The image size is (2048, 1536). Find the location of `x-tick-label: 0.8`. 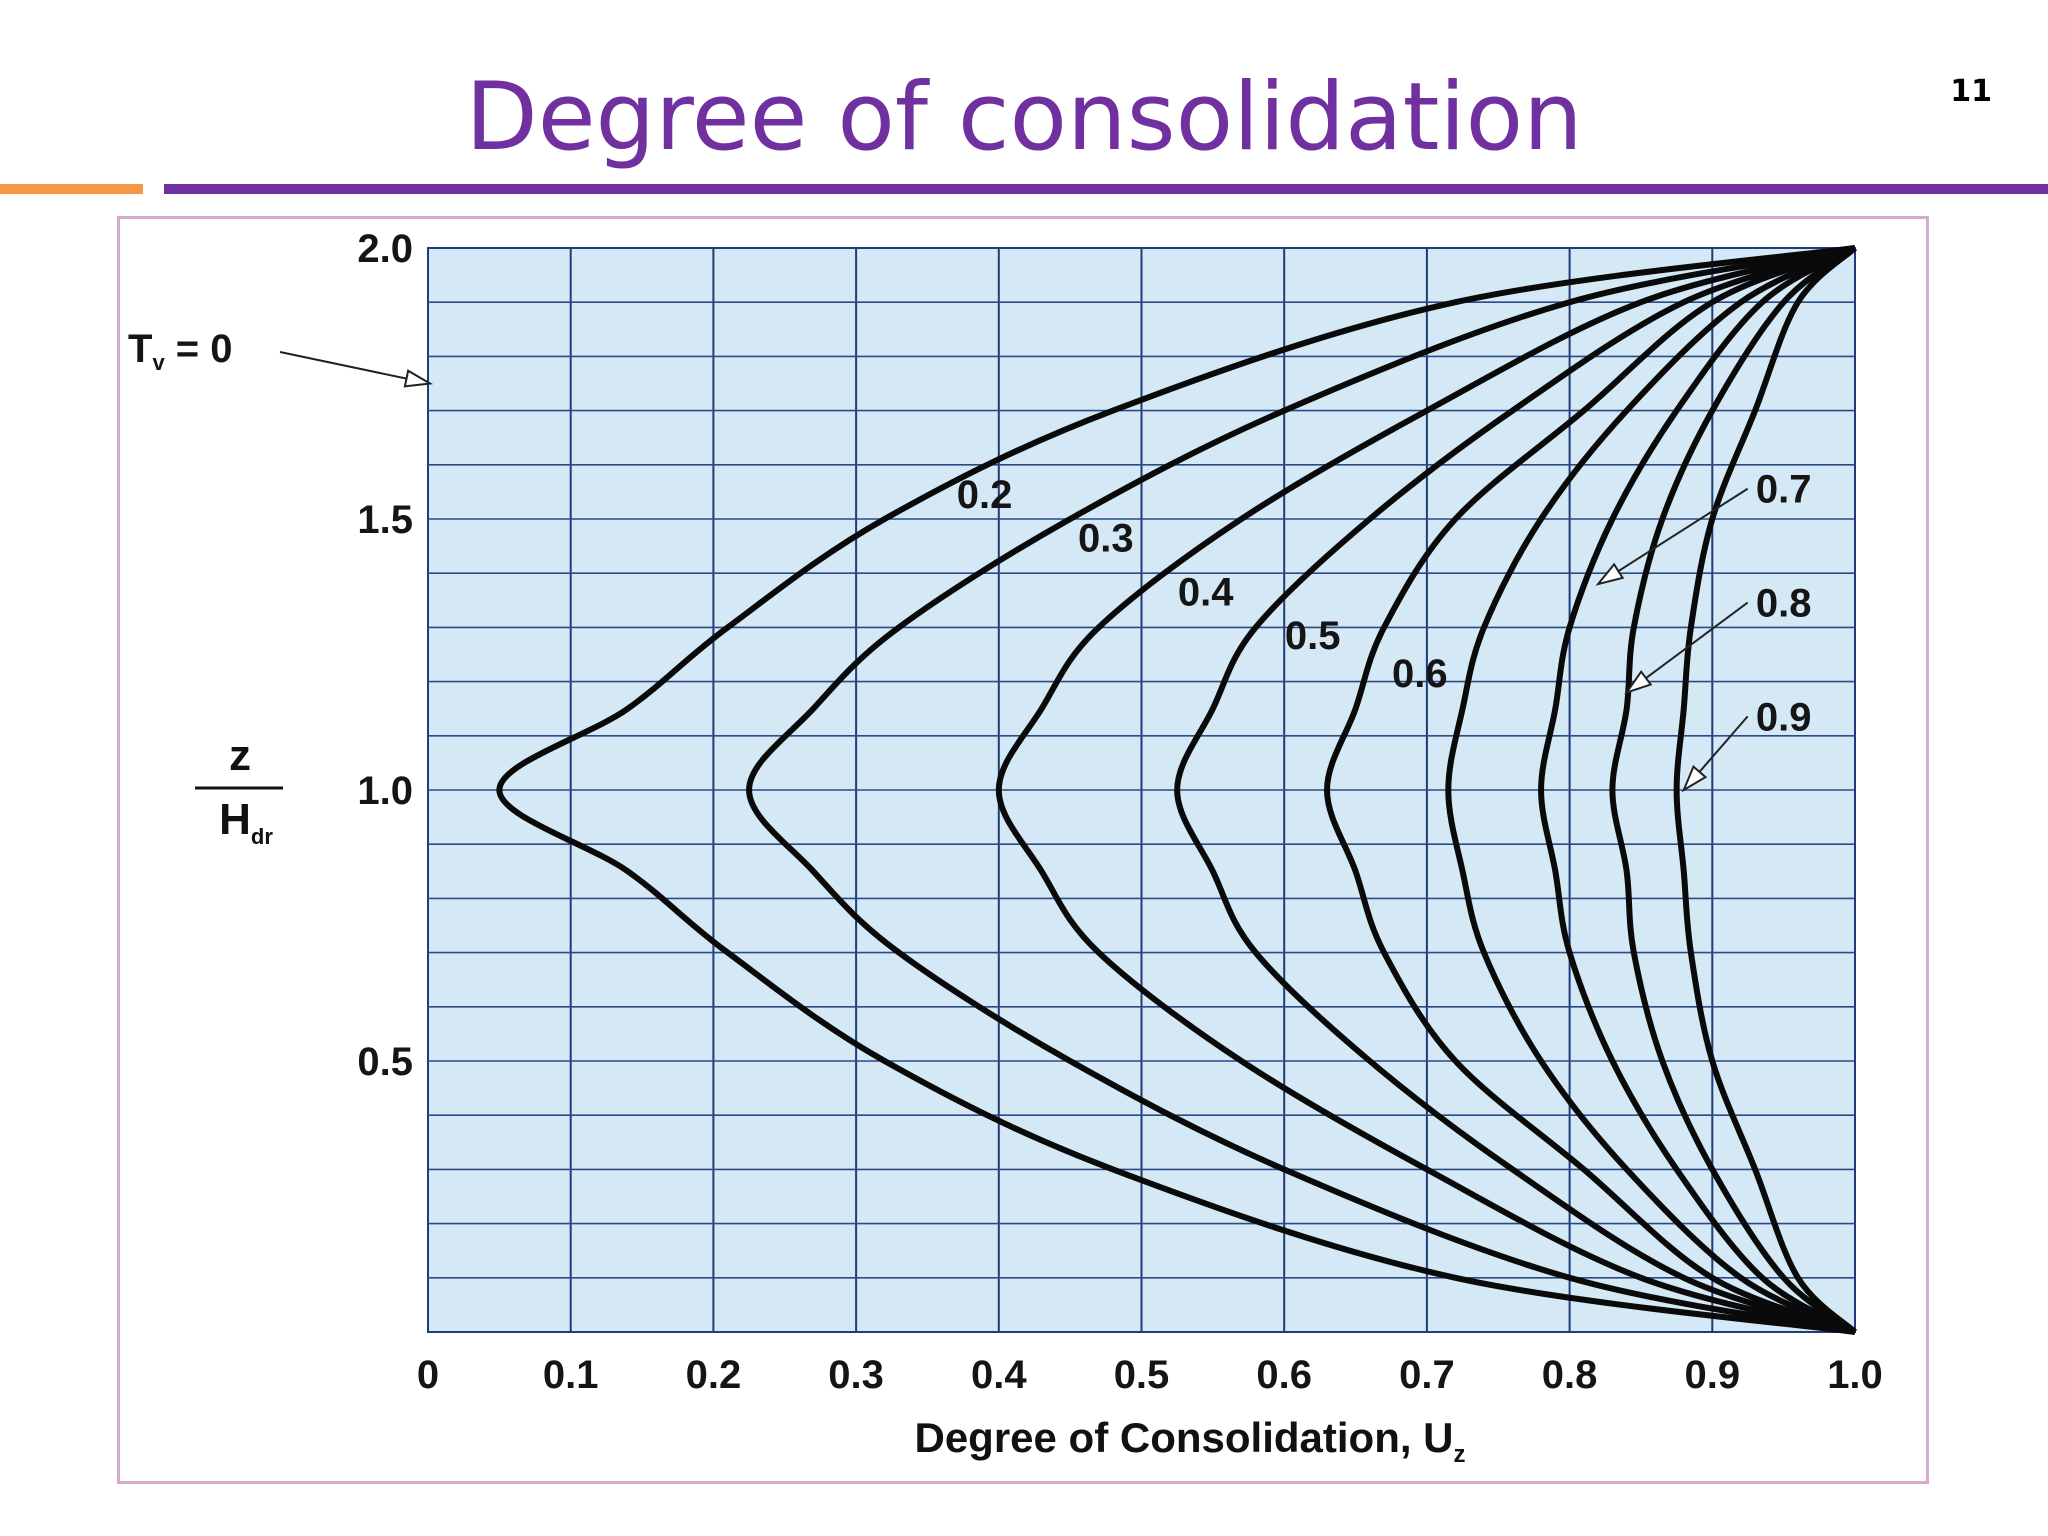

x-tick-label: 0.8 is located at coordinates (1570, 1375).